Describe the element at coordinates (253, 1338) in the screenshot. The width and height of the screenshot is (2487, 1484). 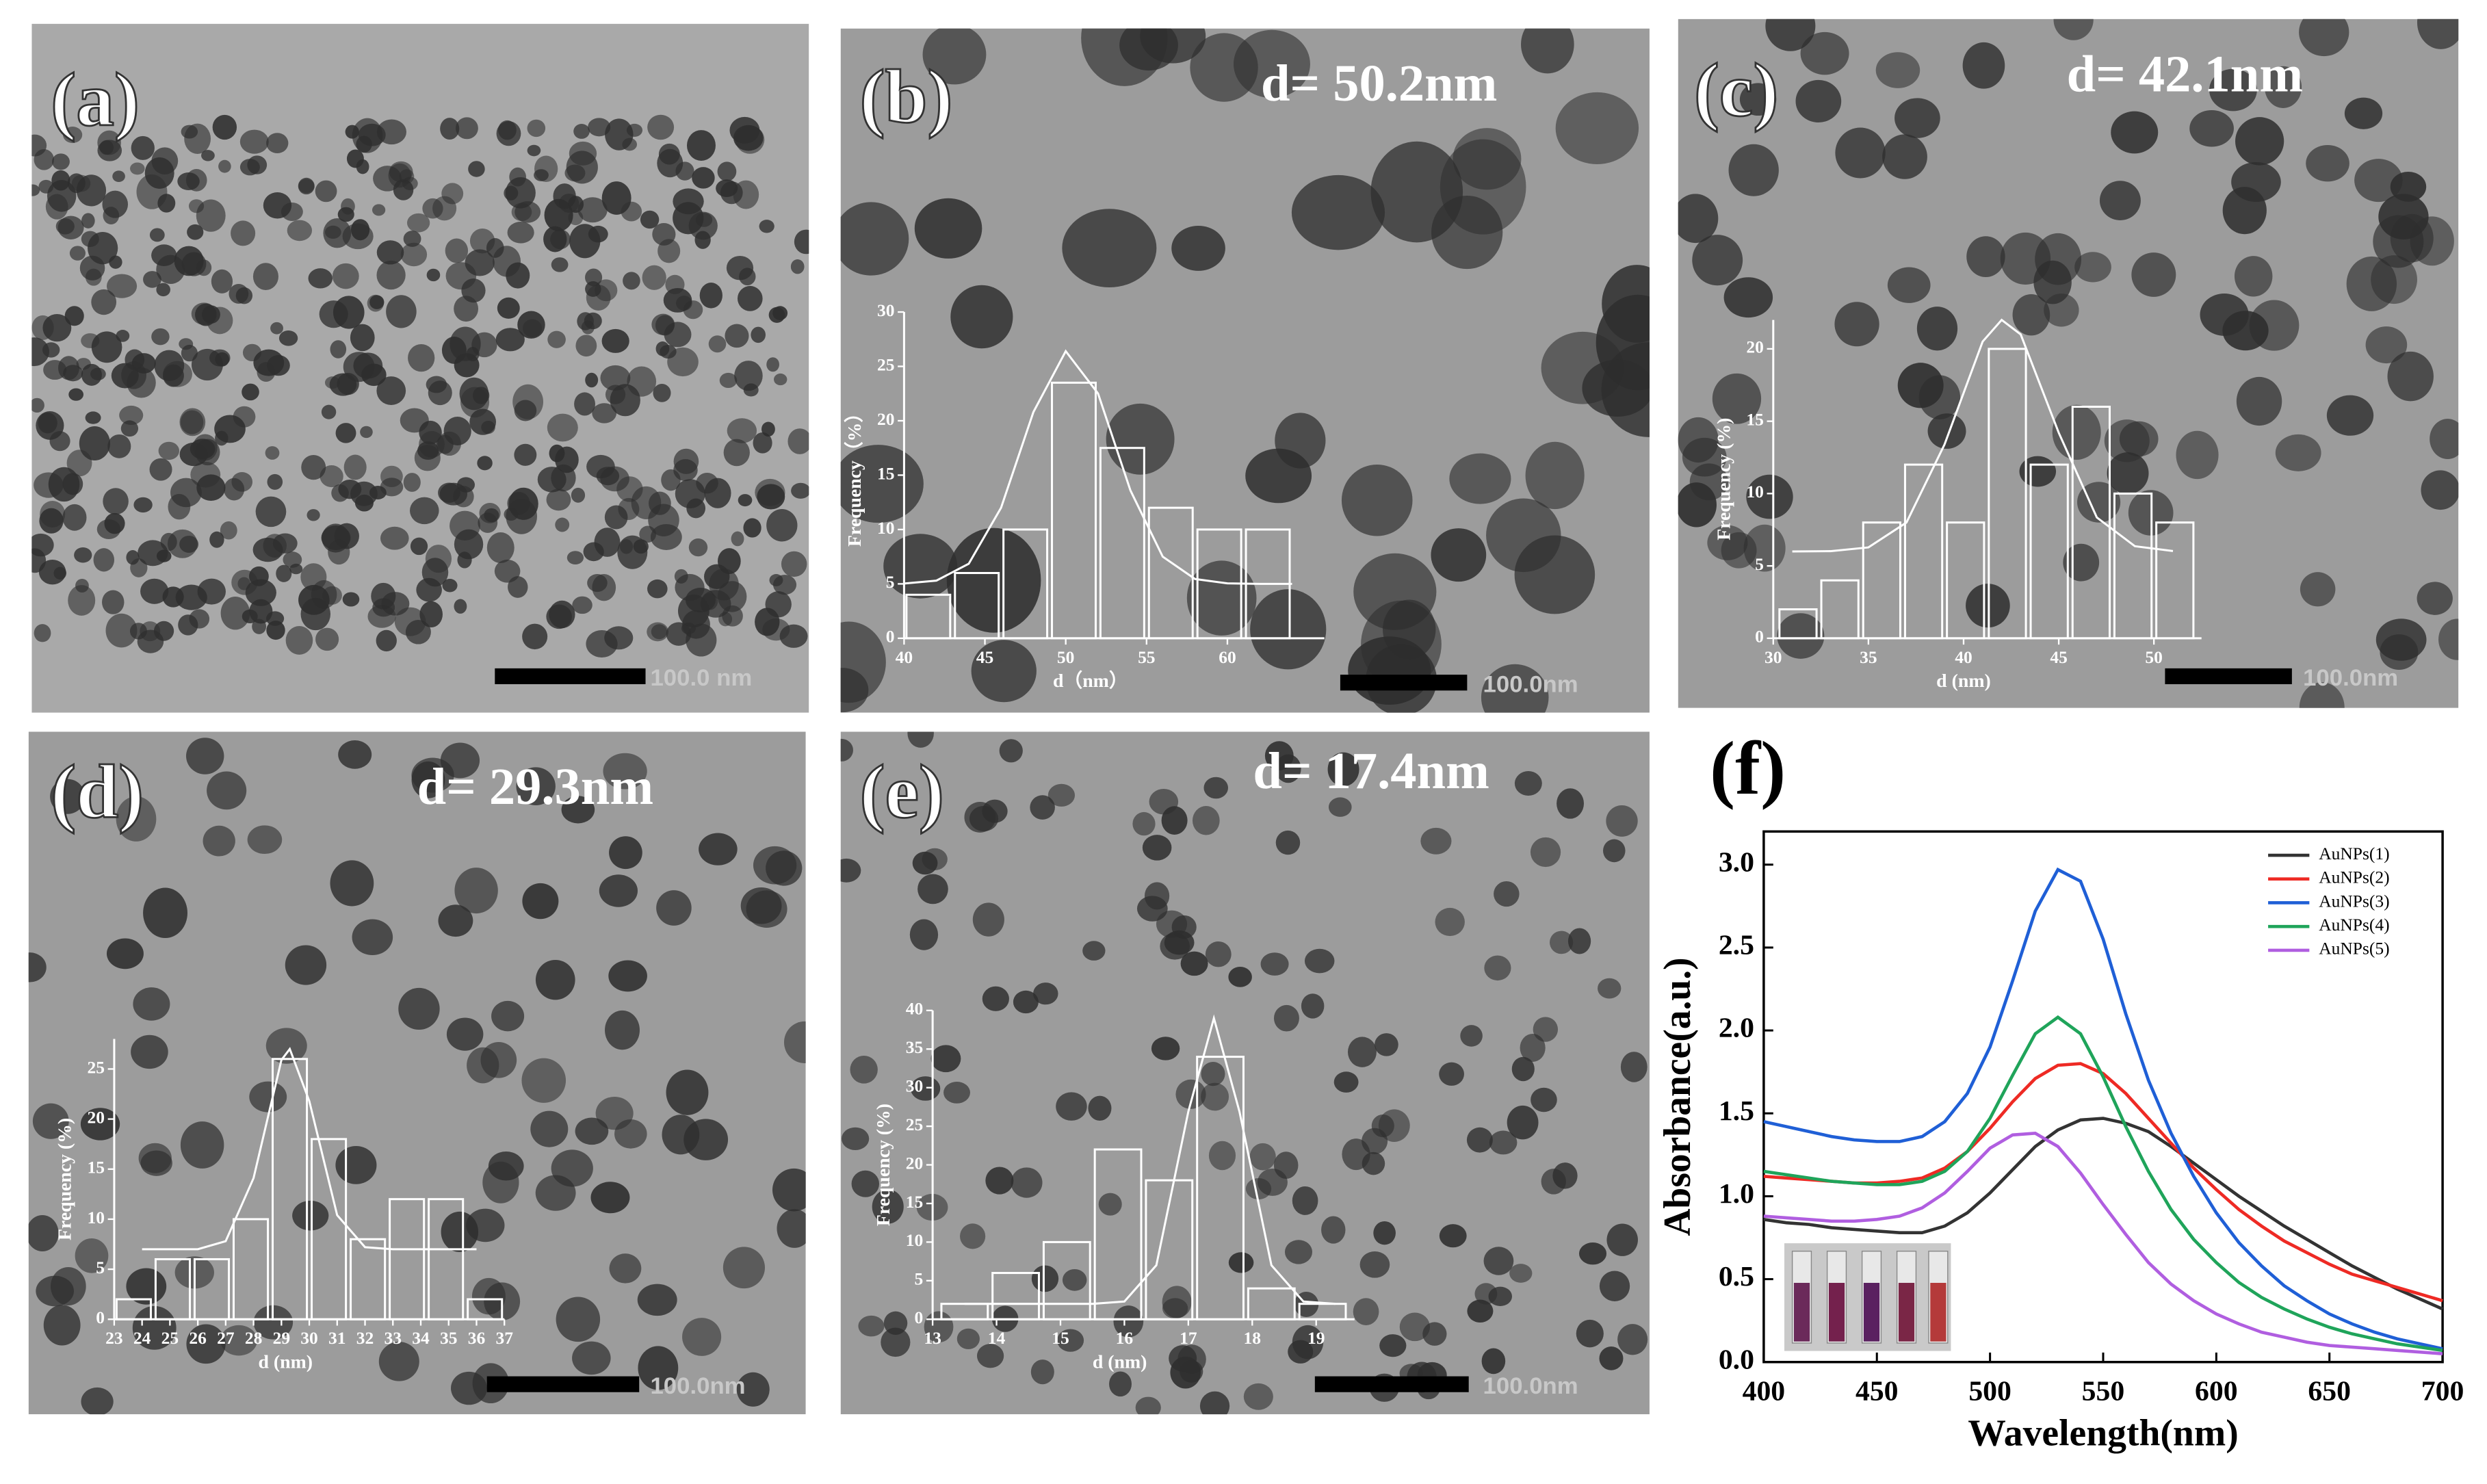
I see `x-tick-label: 28` at that location.